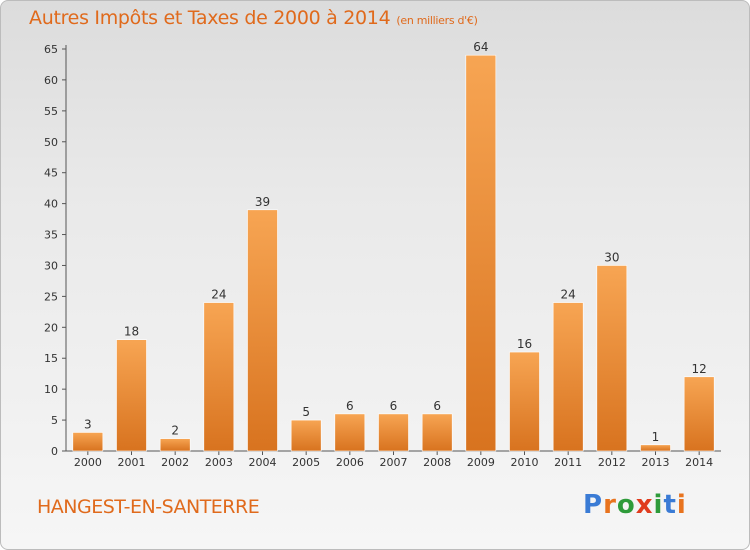  What do you see at coordinates (51, 80) in the screenshot?
I see `y-tick-label: 60` at bounding box center [51, 80].